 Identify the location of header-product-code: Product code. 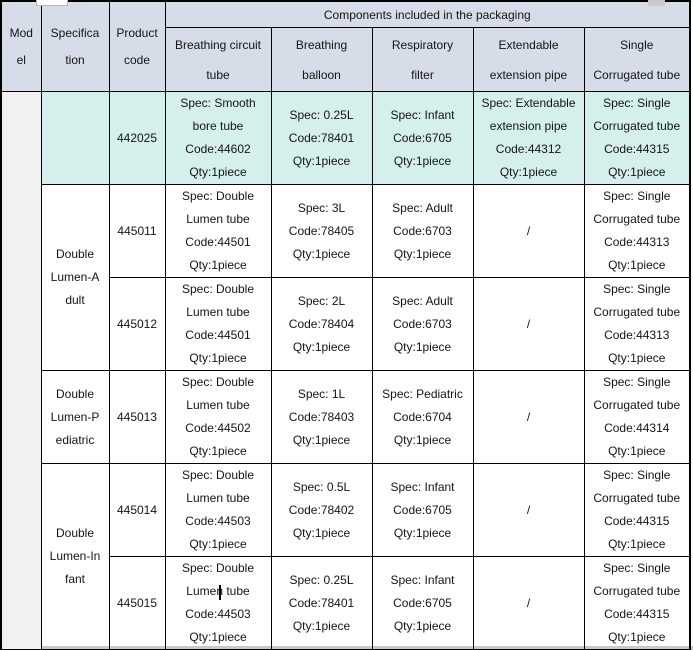
(137, 46).